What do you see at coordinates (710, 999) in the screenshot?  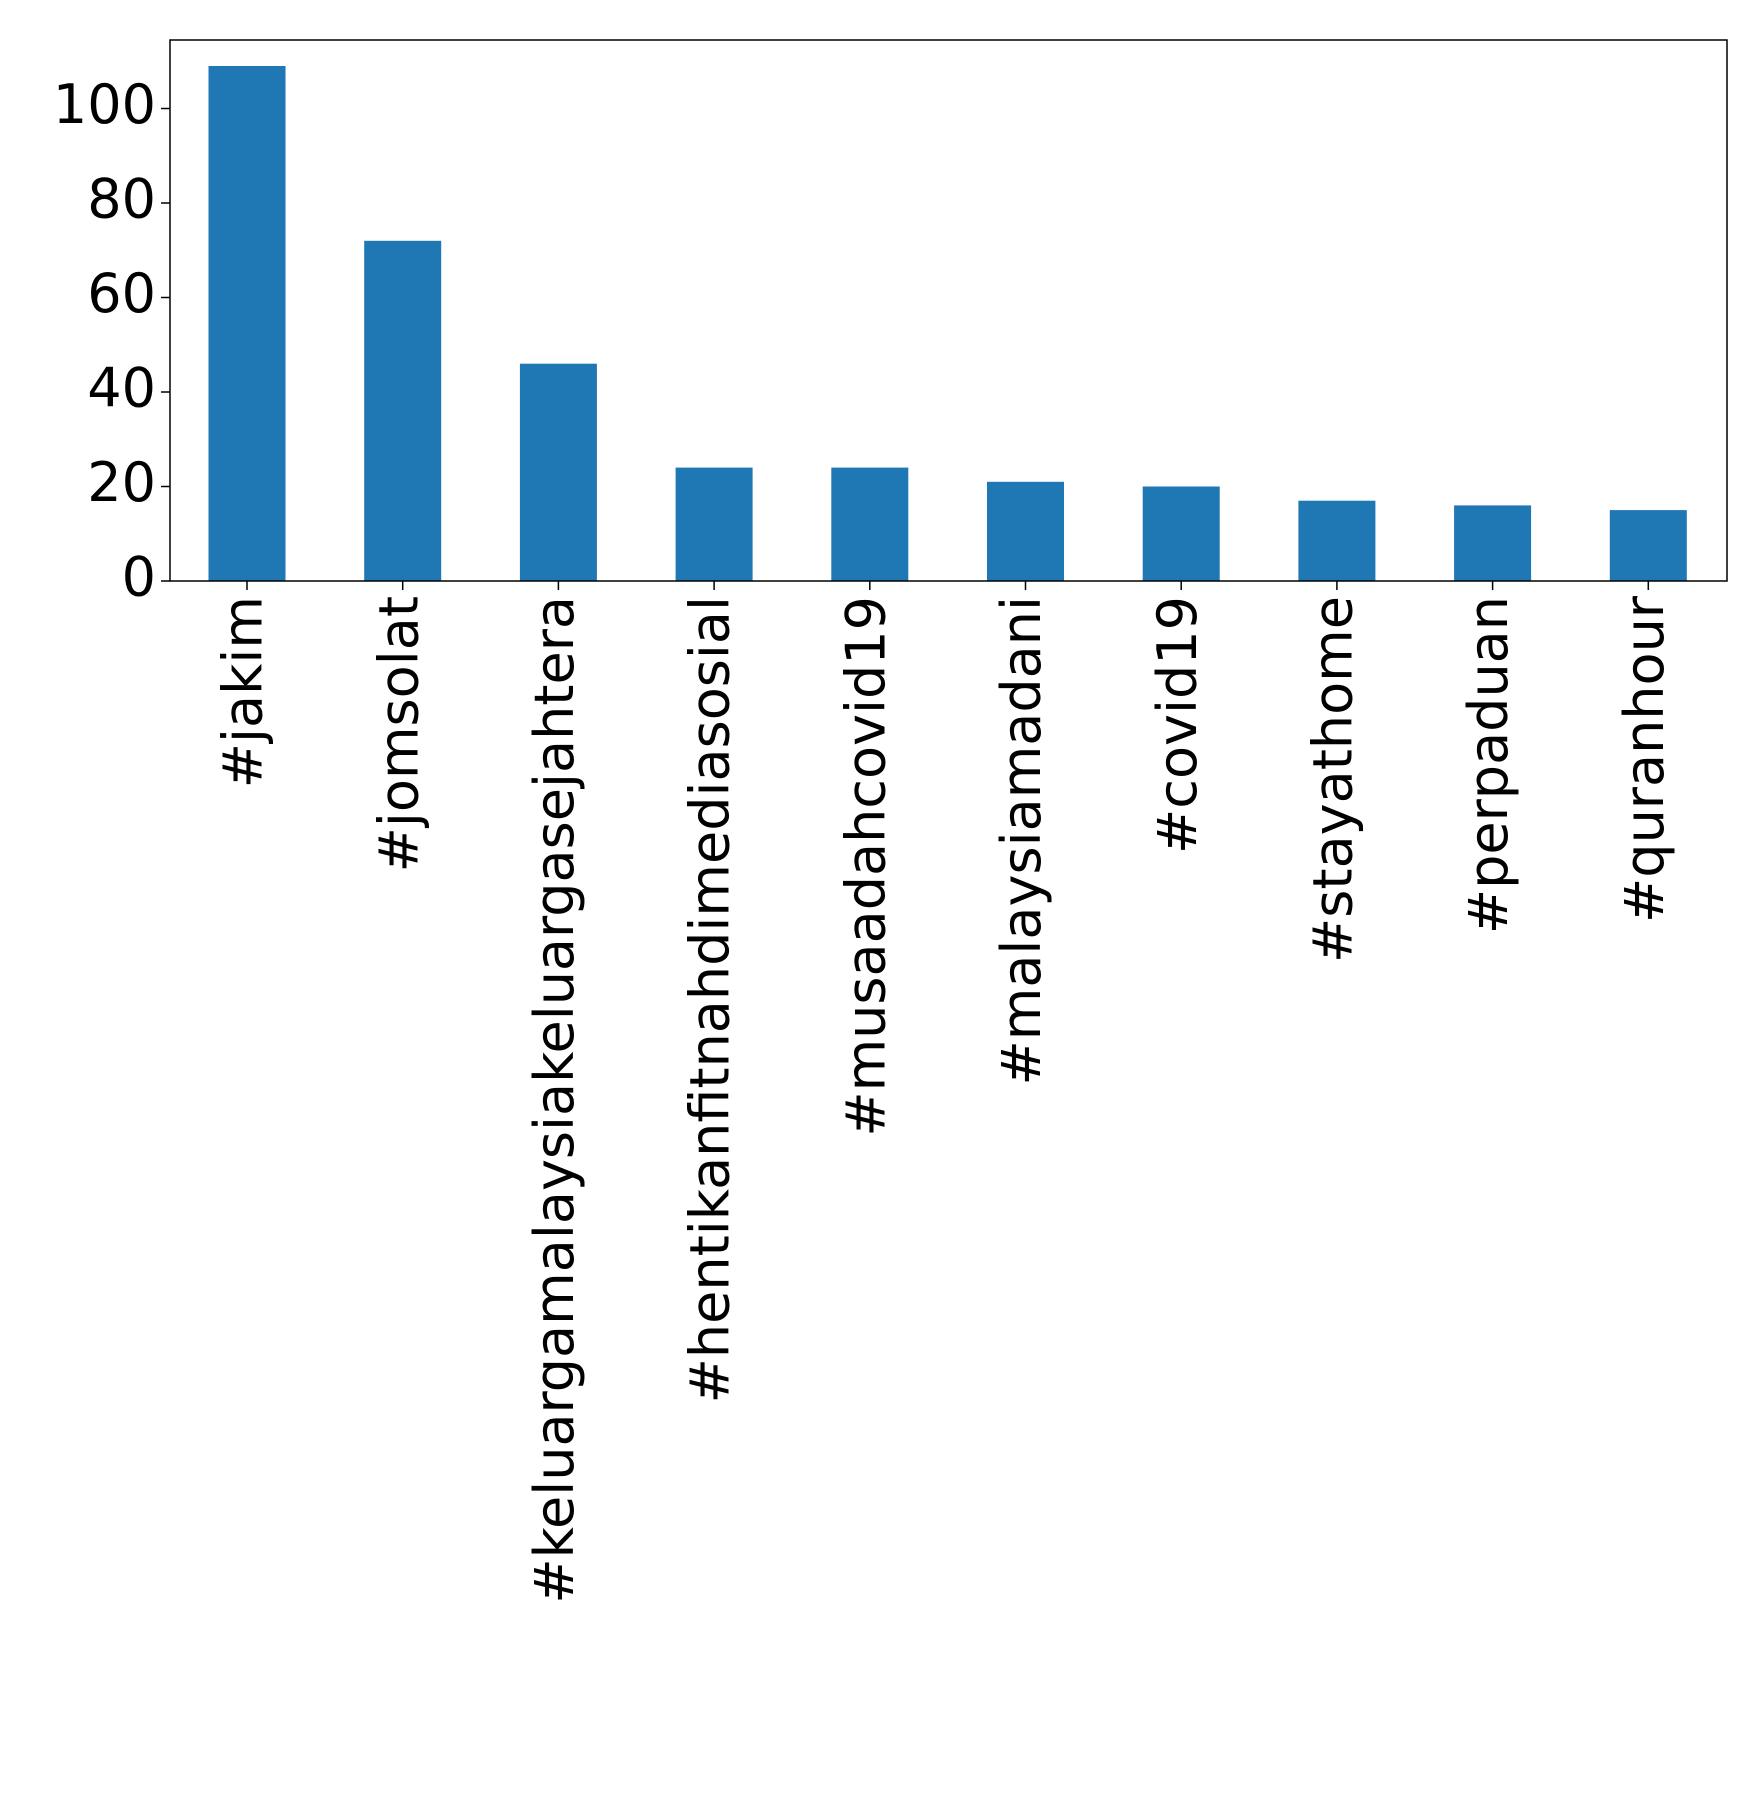 I see `x-tick-label: #hentikanfitnahdimediasosial` at bounding box center [710, 999].